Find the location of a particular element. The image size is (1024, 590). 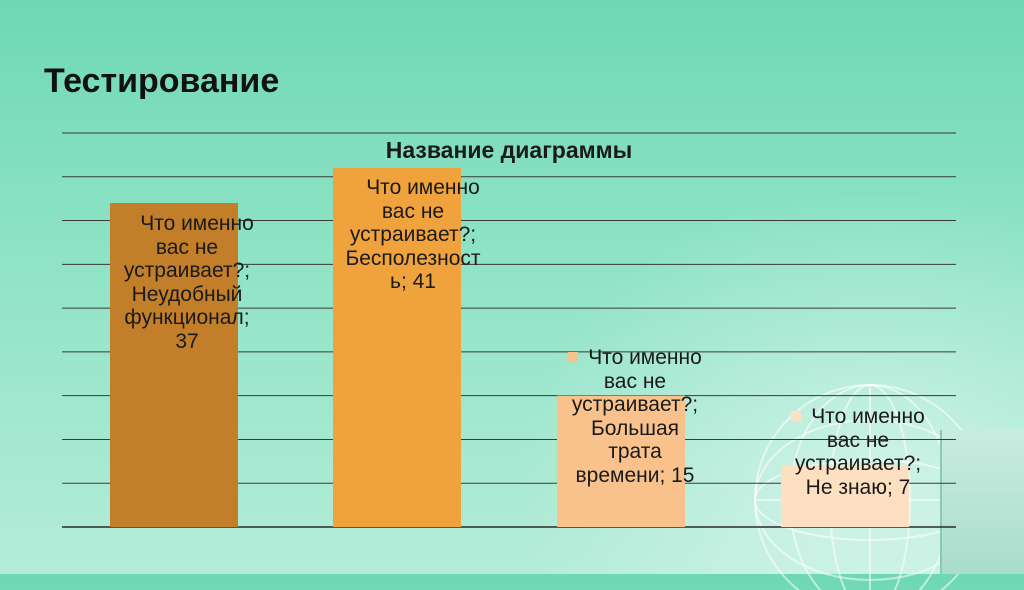

data-label-4: Что именно вас не устраивает?; Не знаю; 7 is located at coordinates (858, 452).